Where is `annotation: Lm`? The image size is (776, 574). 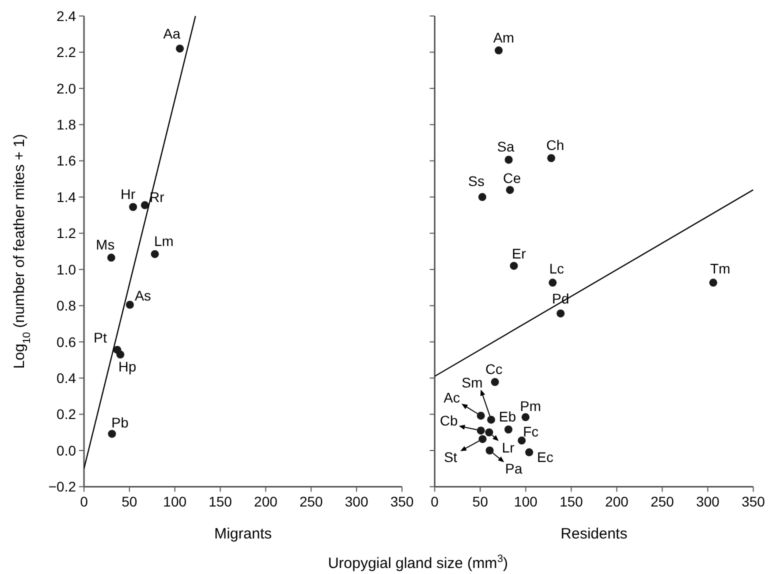
annotation: Lm is located at coordinates (164, 240).